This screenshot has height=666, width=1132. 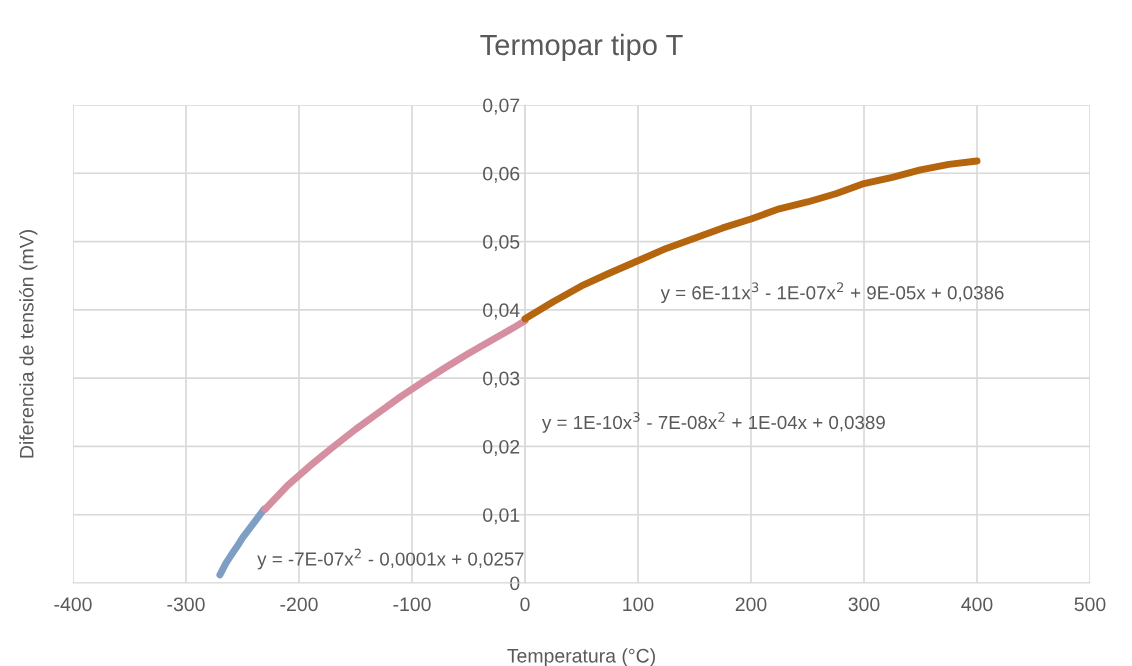 I want to click on y-tick-label: 0,03, so click(x=501, y=379).